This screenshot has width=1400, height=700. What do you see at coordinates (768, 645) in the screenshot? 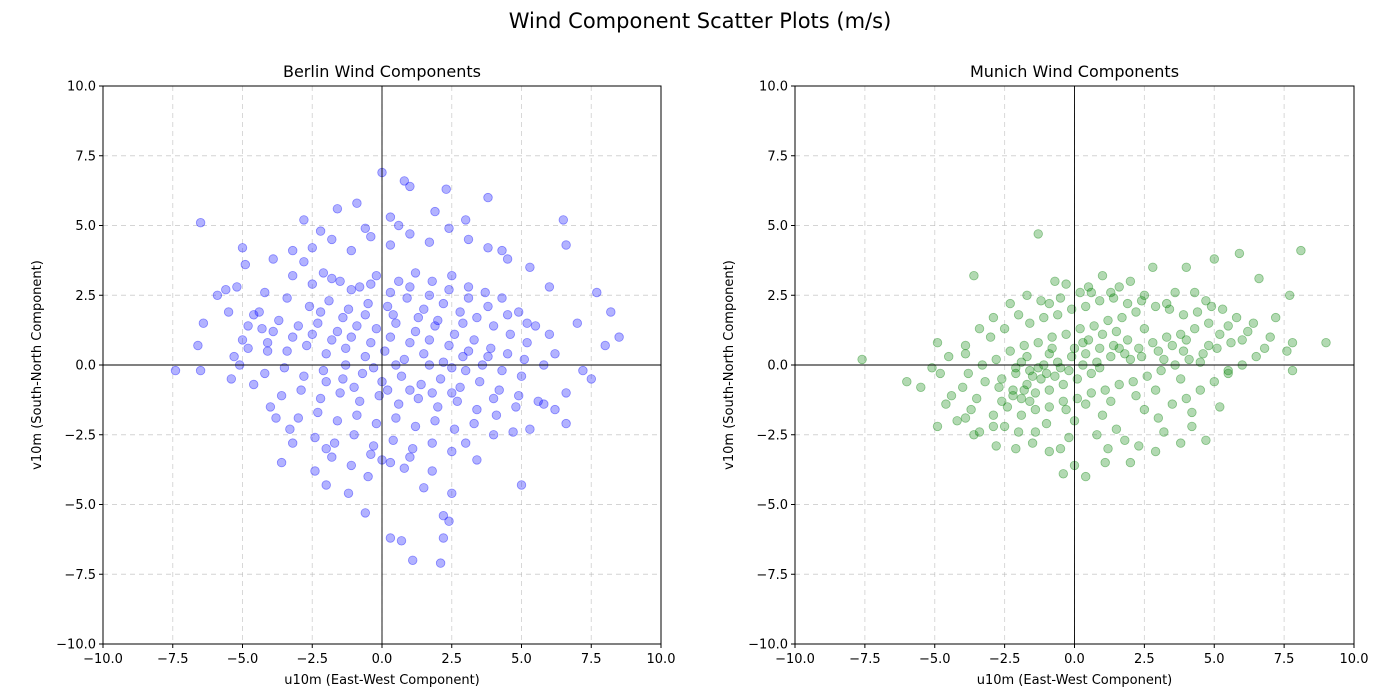
I see `y-tick-label: −10.0` at bounding box center [768, 645].